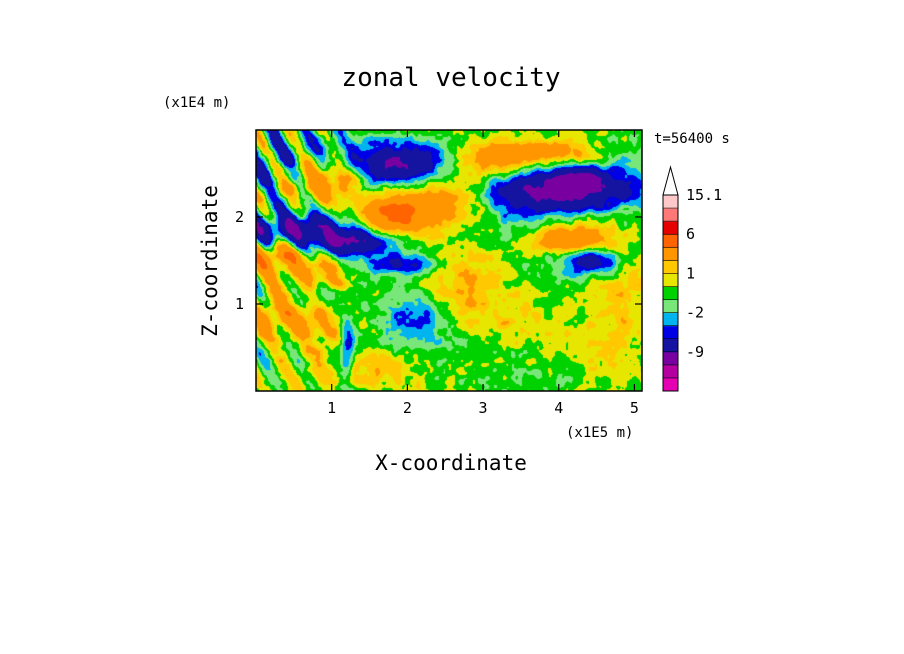  I want to click on colorbar-tick-label: 15.1, so click(704, 195).